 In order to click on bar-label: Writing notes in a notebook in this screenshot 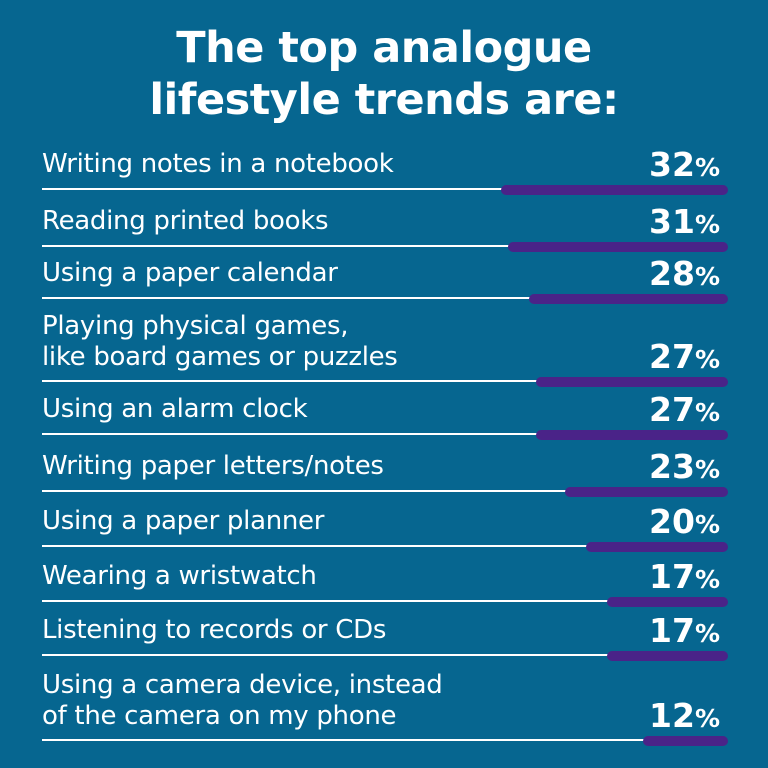, I will do `click(218, 164)`.